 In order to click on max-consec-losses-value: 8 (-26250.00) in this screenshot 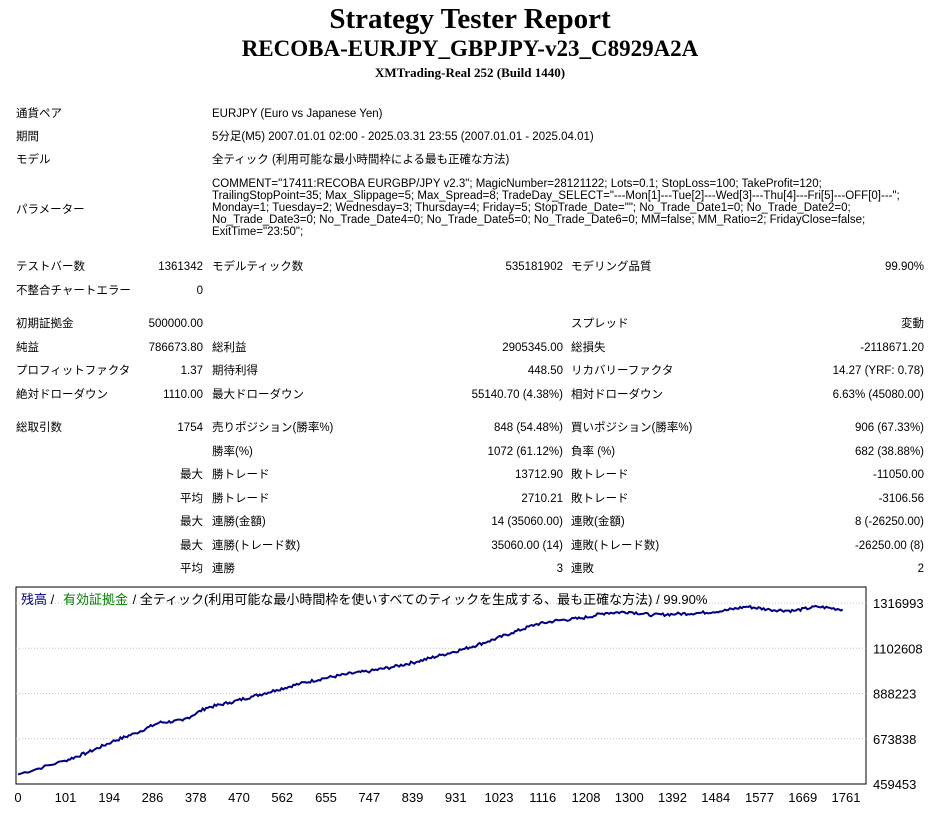, I will do `click(889, 522)`.